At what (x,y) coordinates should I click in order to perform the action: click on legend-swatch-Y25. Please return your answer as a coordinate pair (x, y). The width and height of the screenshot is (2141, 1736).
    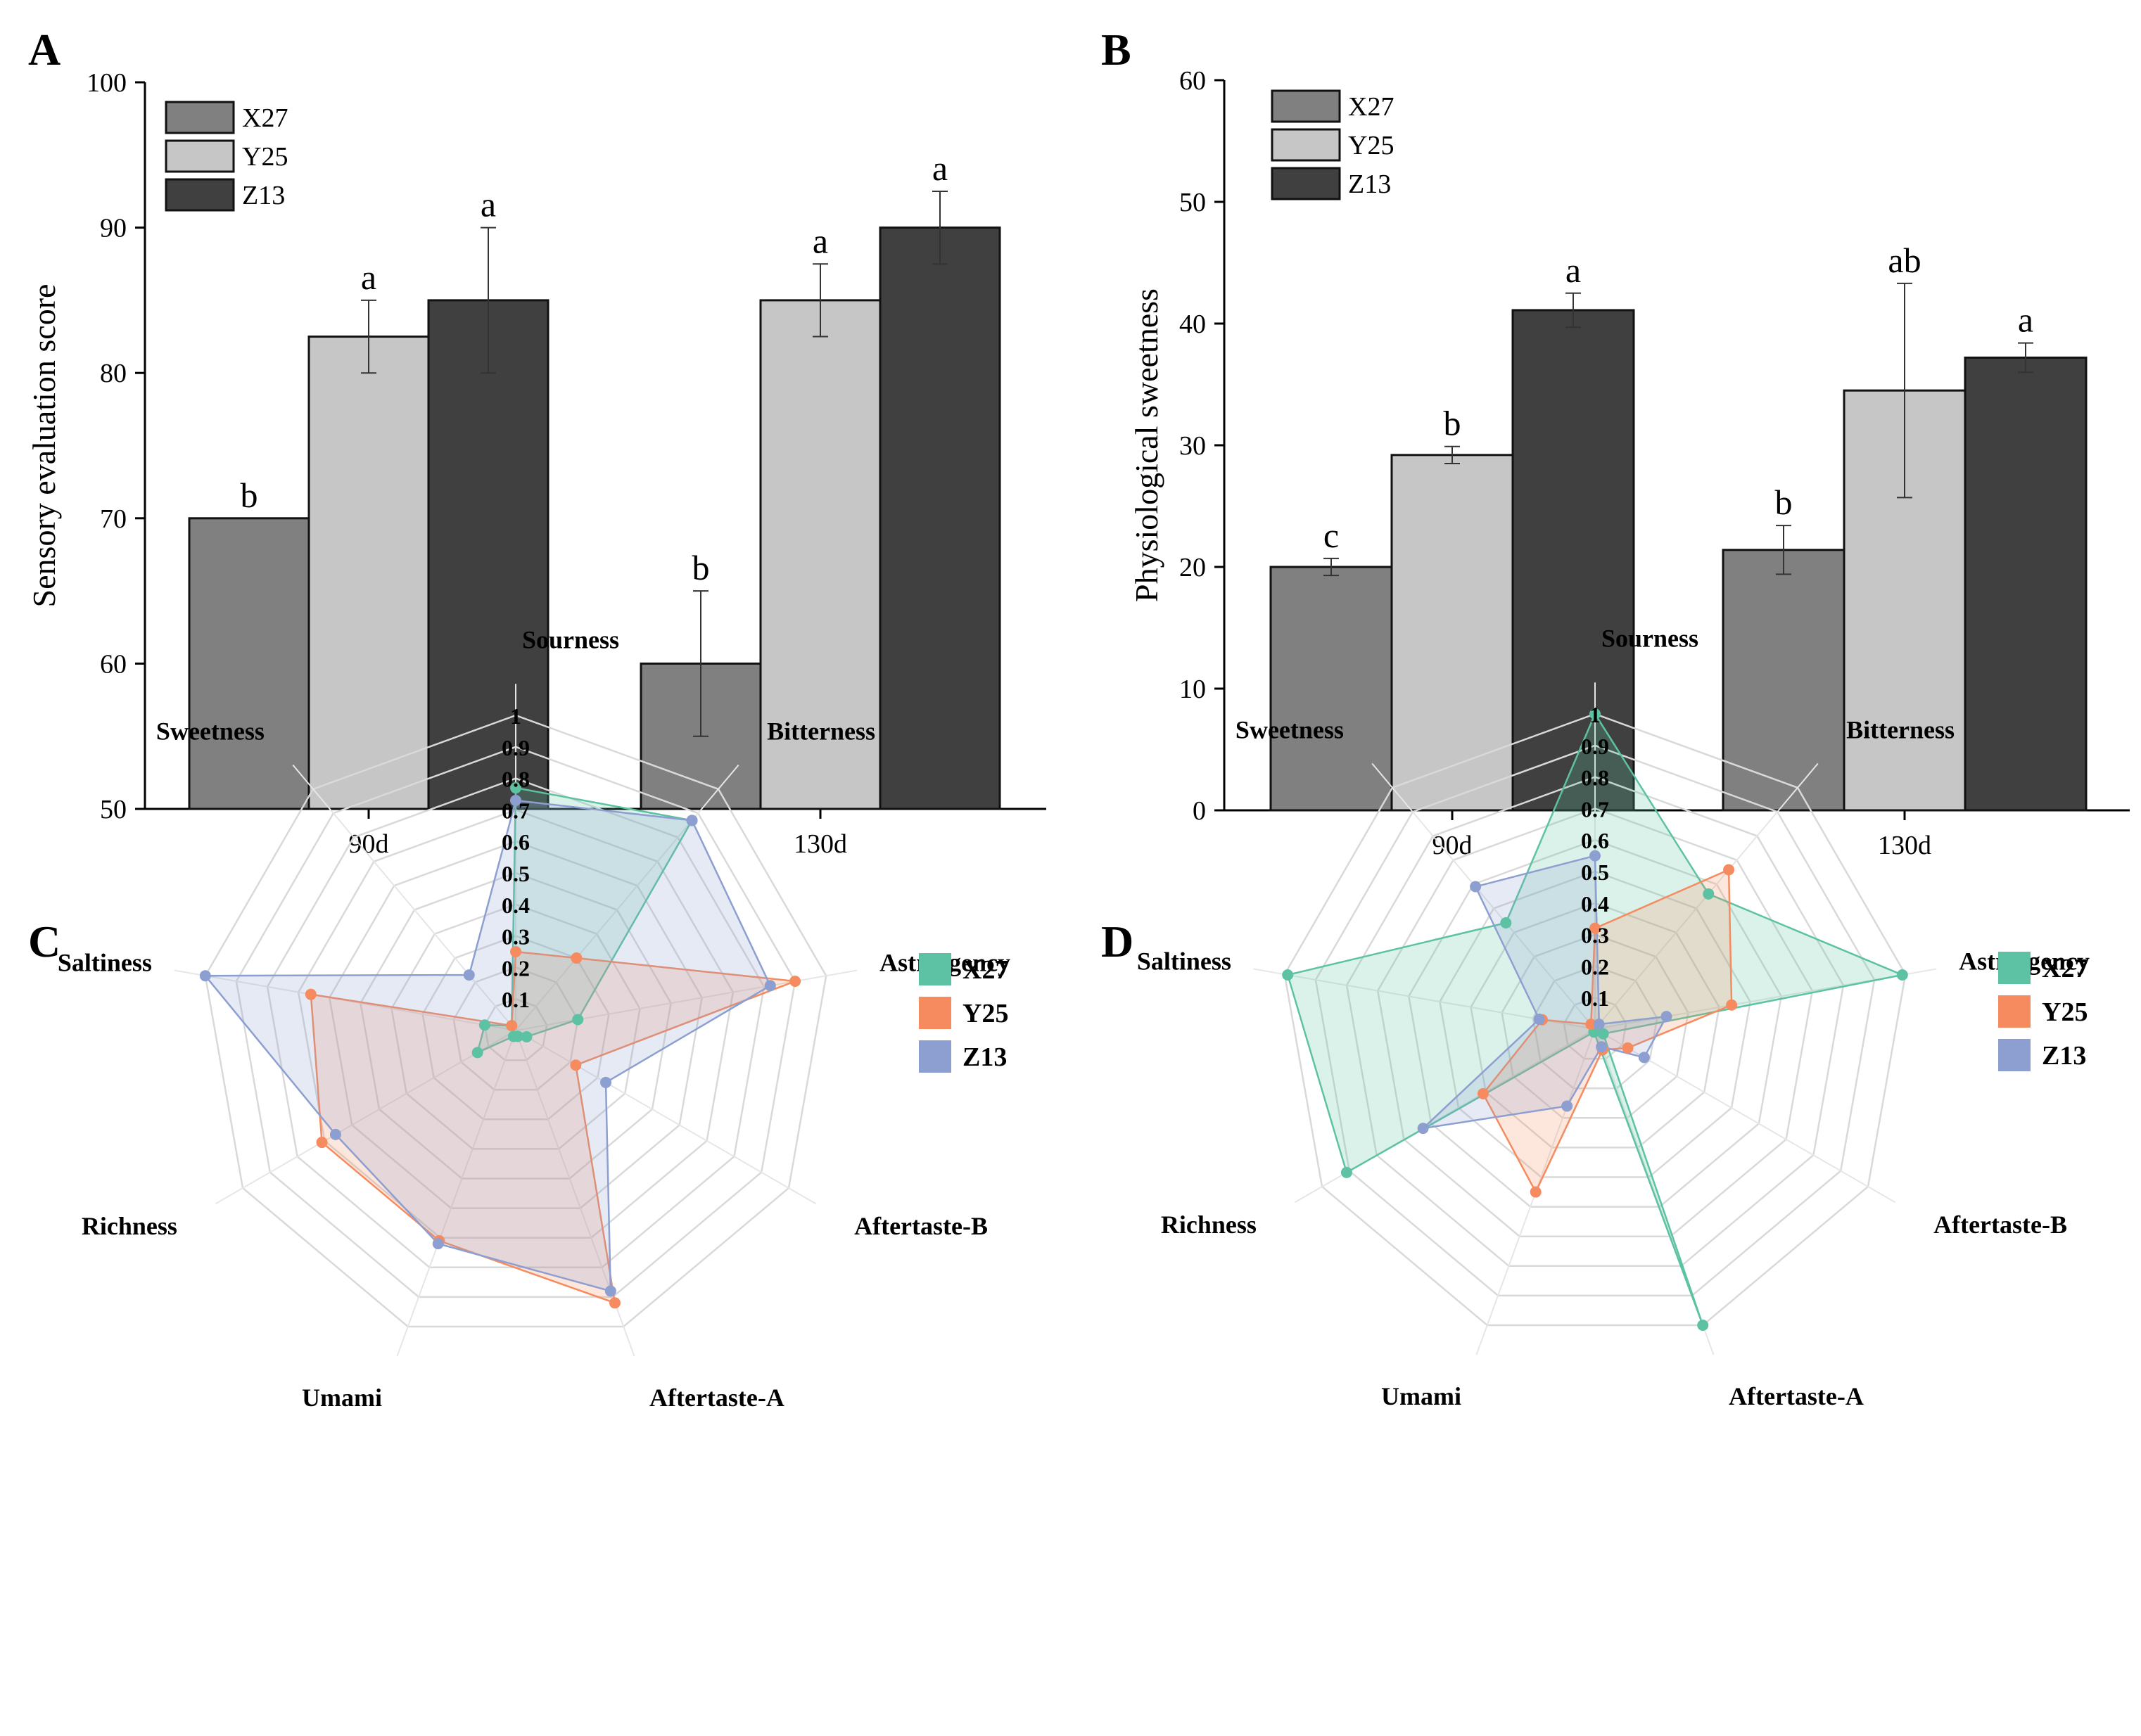
    Looking at the image, I should click on (2015, 1011).